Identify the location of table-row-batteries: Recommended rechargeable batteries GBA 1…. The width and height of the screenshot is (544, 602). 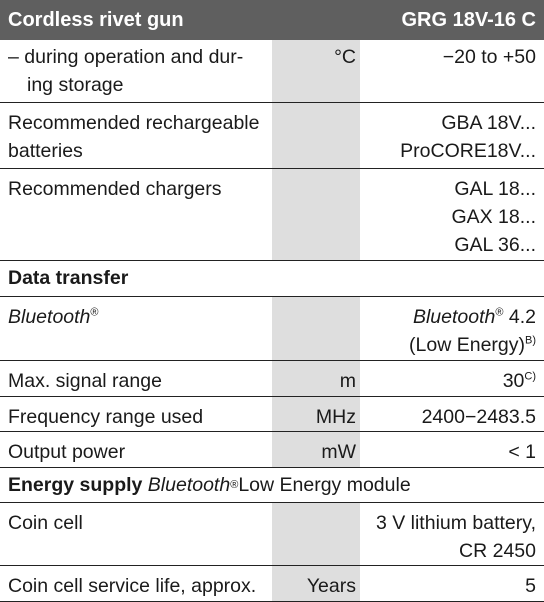
(272, 136).